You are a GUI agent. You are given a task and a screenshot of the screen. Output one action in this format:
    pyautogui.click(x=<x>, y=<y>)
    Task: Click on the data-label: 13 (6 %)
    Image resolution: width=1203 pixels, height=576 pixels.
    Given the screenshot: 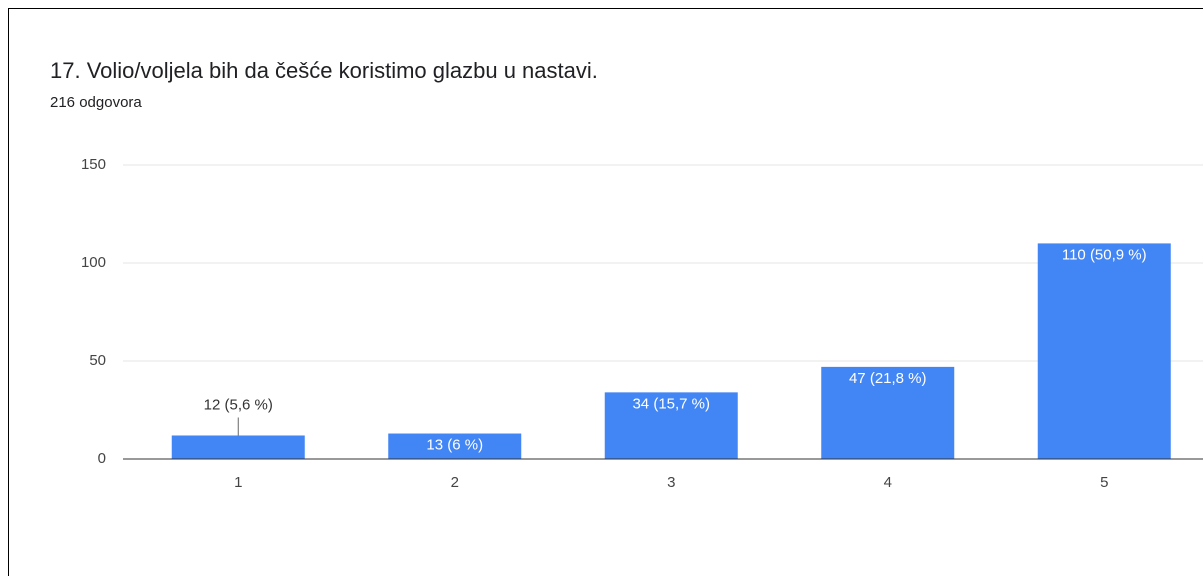 What is the action you would take?
    pyautogui.click(x=454, y=444)
    